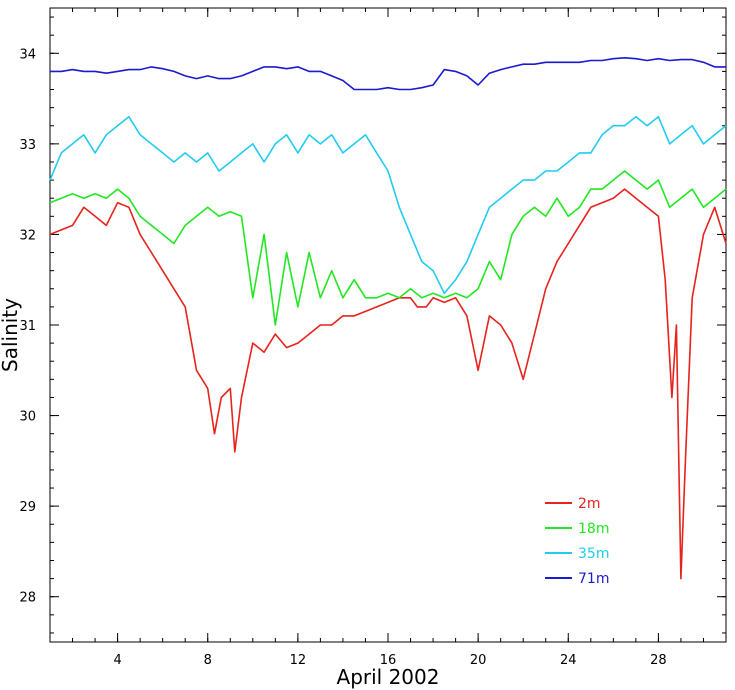 The width and height of the screenshot is (735, 690). I want to click on y-tick-label: 30, so click(27, 417).